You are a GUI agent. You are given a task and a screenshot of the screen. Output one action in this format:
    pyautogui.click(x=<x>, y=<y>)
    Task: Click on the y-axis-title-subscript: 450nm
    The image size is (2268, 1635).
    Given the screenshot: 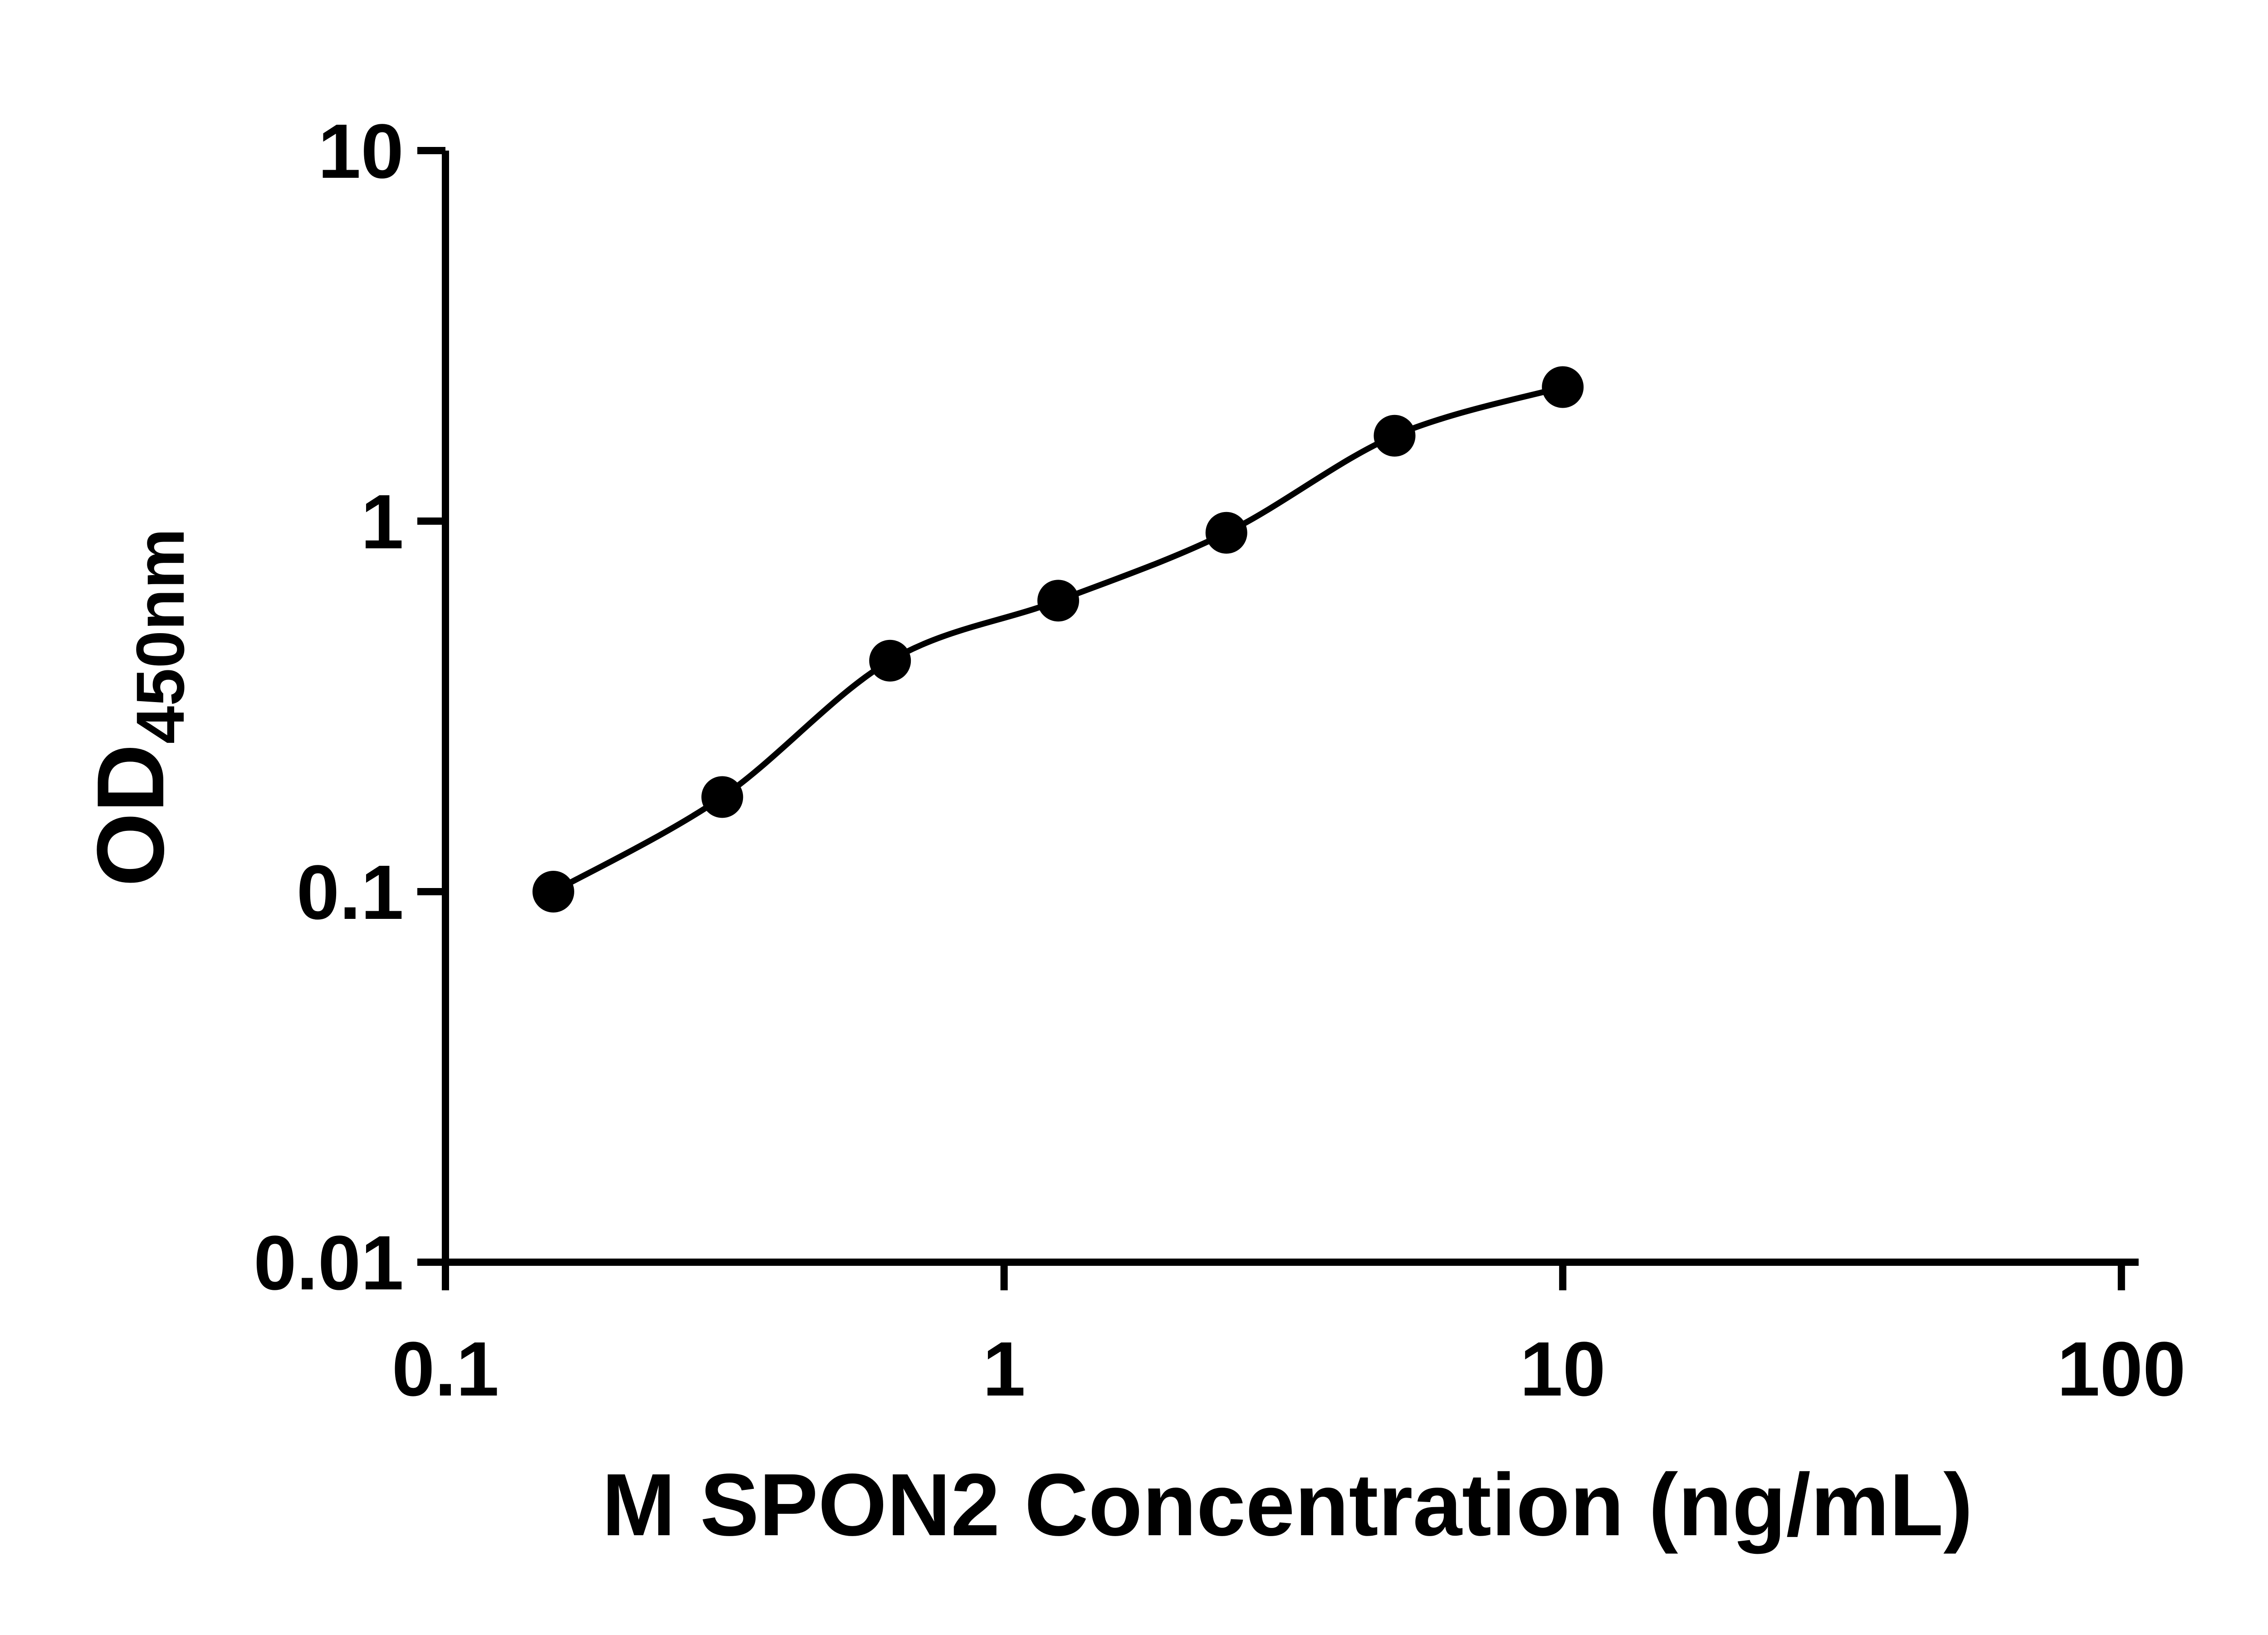 What is the action you would take?
    pyautogui.click(x=160, y=636)
    